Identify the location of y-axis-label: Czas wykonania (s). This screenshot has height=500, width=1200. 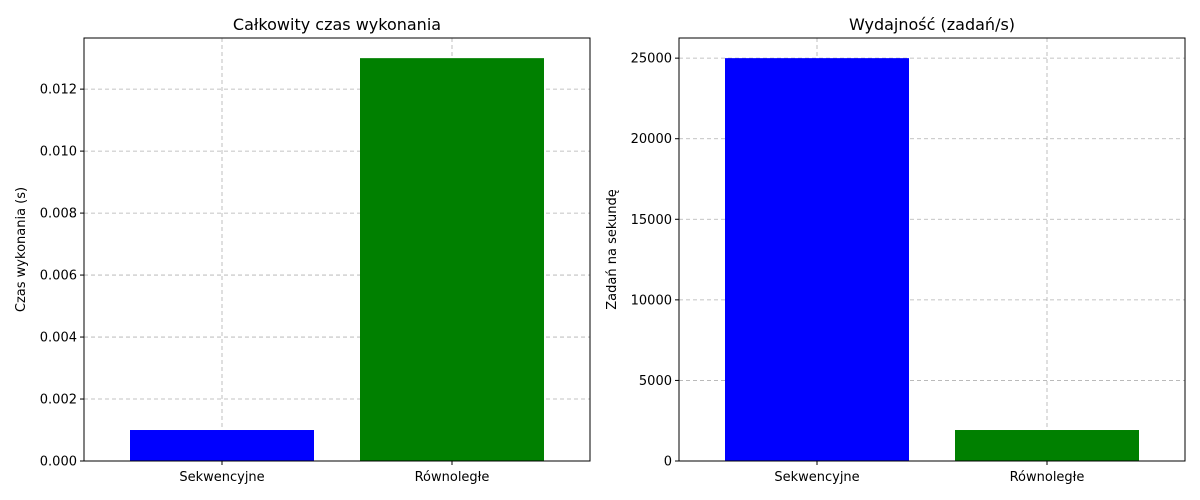
(21, 249).